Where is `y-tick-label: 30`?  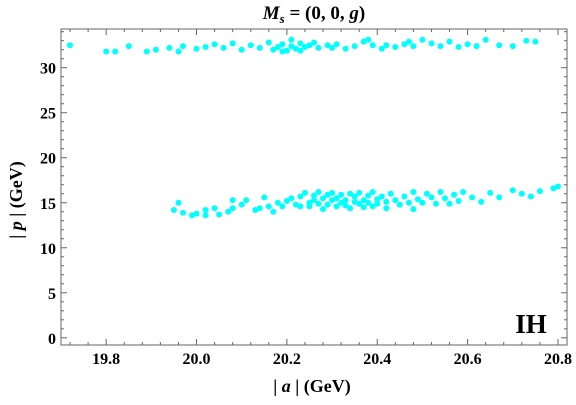 y-tick-label: 30 is located at coordinates (48, 69).